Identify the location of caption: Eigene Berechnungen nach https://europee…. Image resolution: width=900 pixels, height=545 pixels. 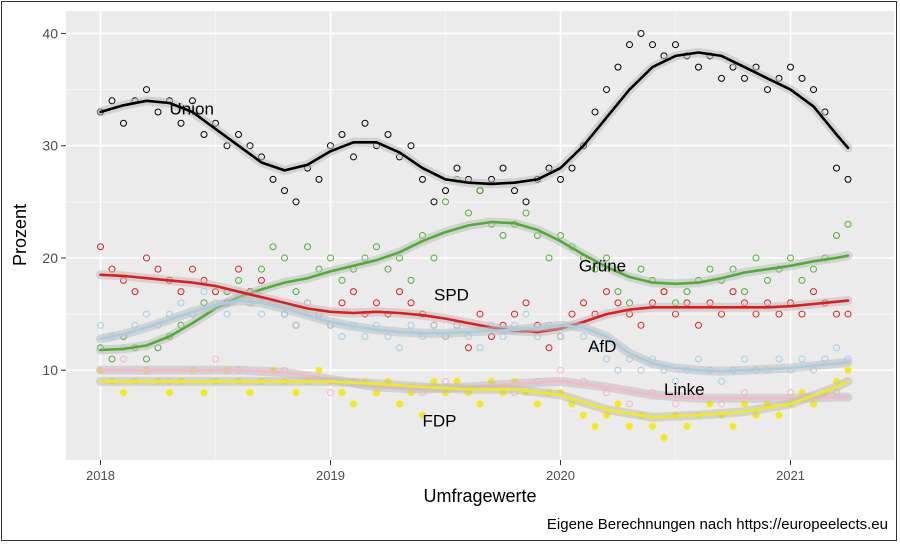
(717, 524).